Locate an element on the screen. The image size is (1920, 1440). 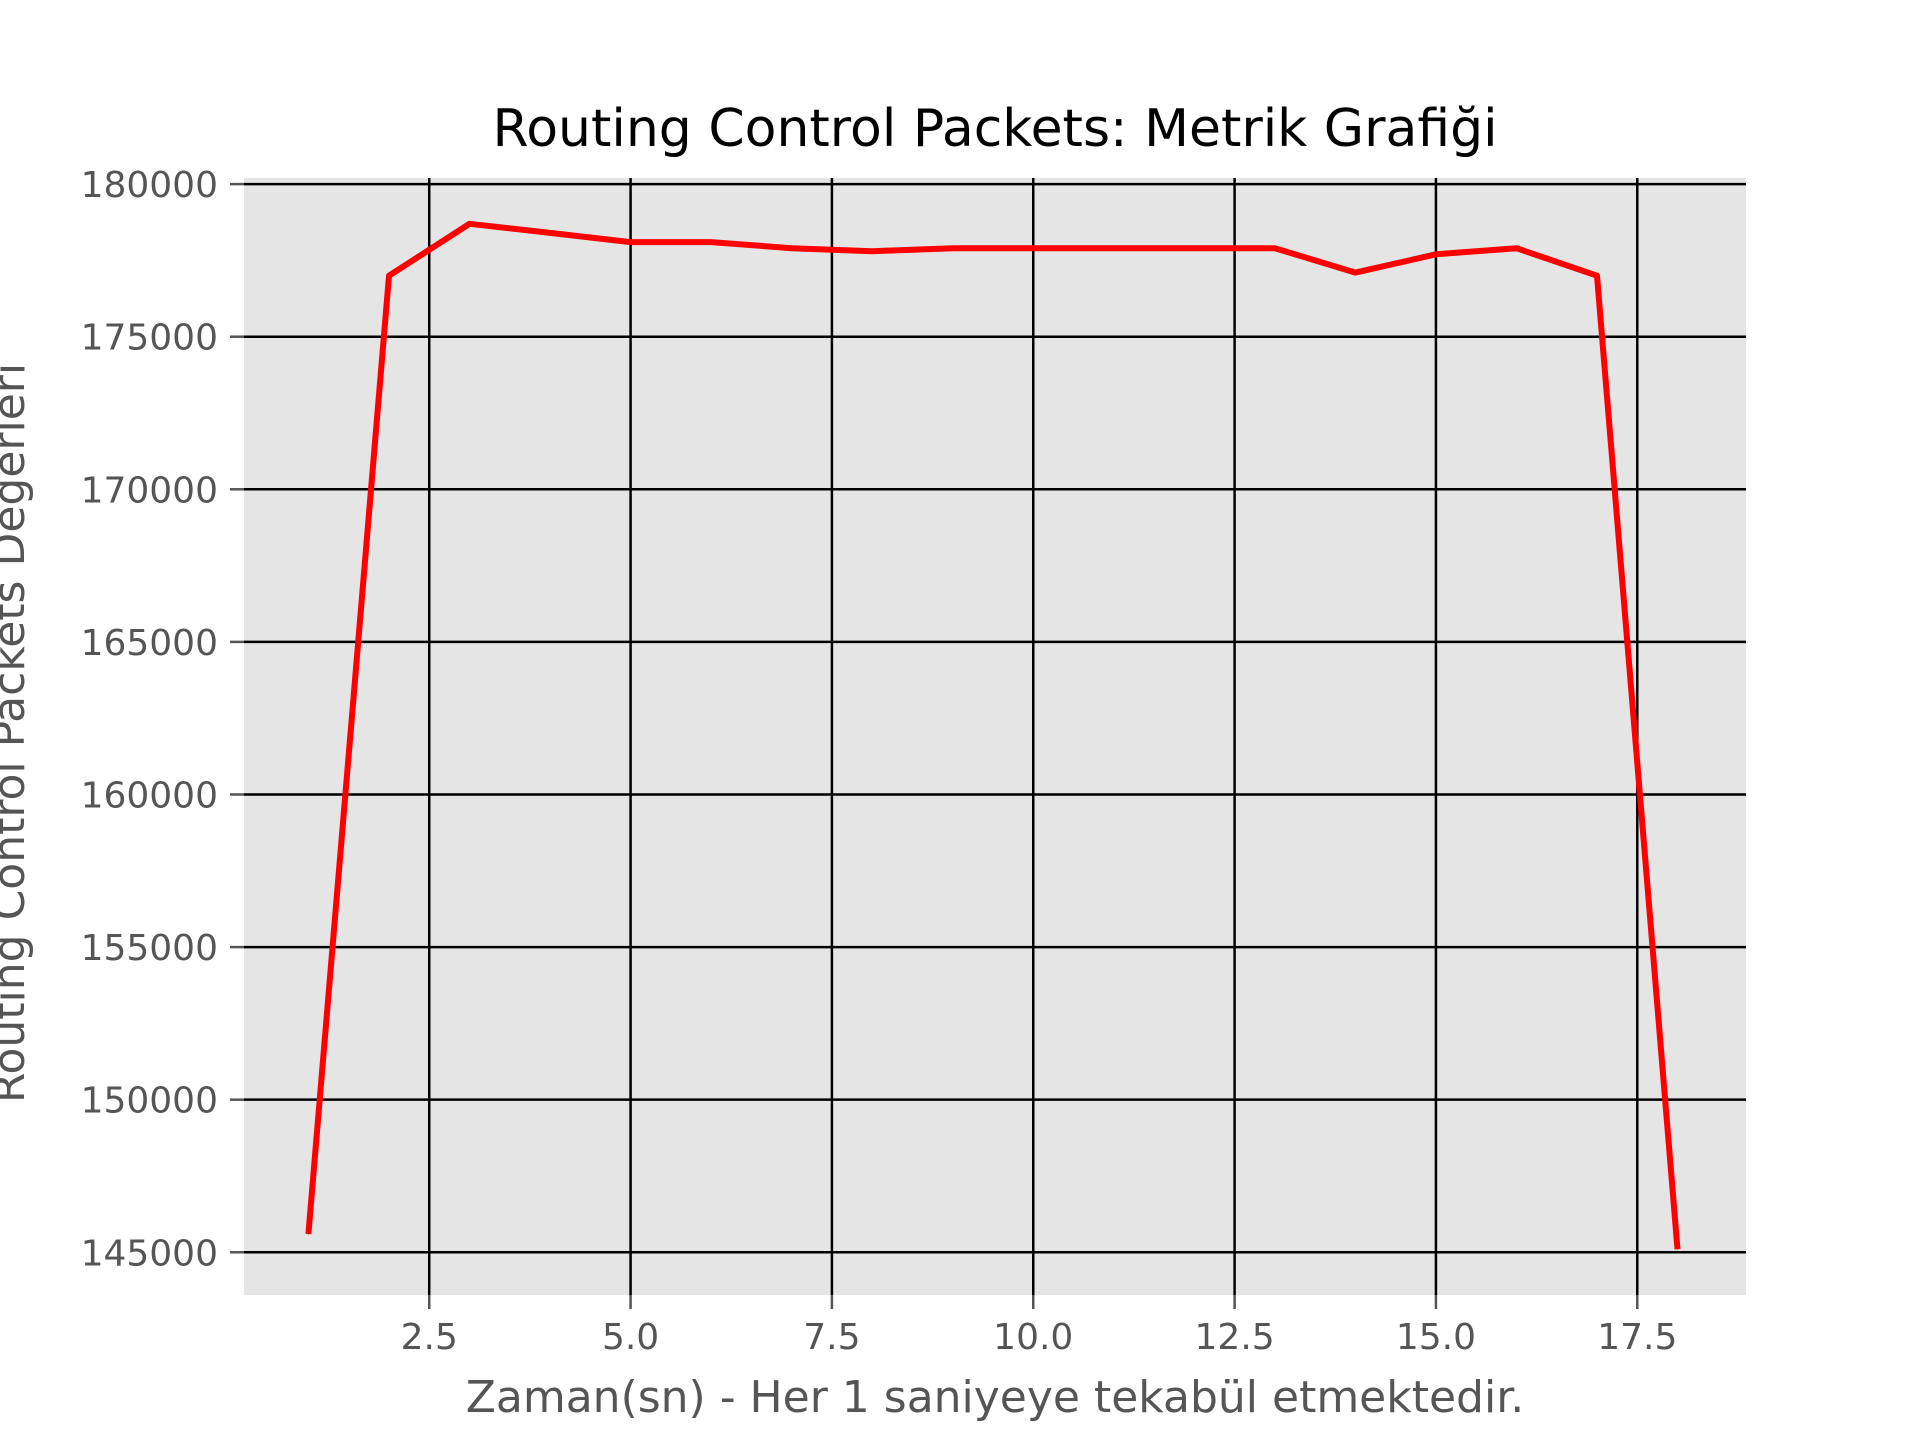
y-tick-label: 145000 is located at coordinates (149, 1253).